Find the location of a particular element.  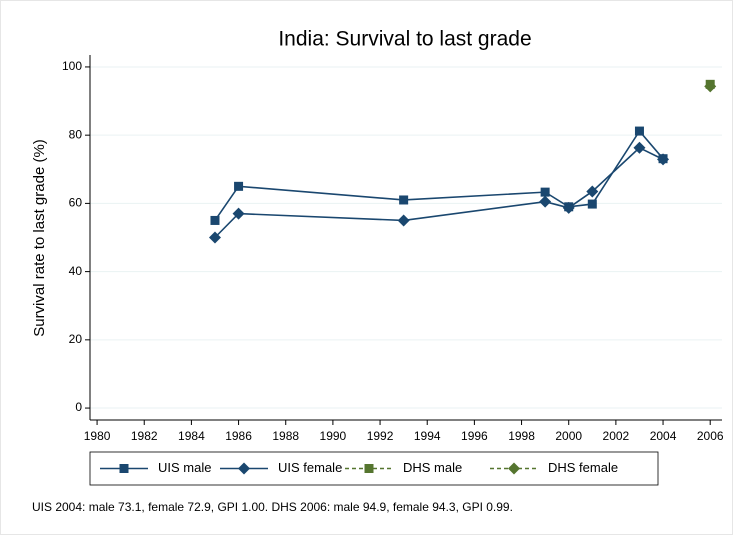

legend-label: DHS female is located at coordinates (583, 467).